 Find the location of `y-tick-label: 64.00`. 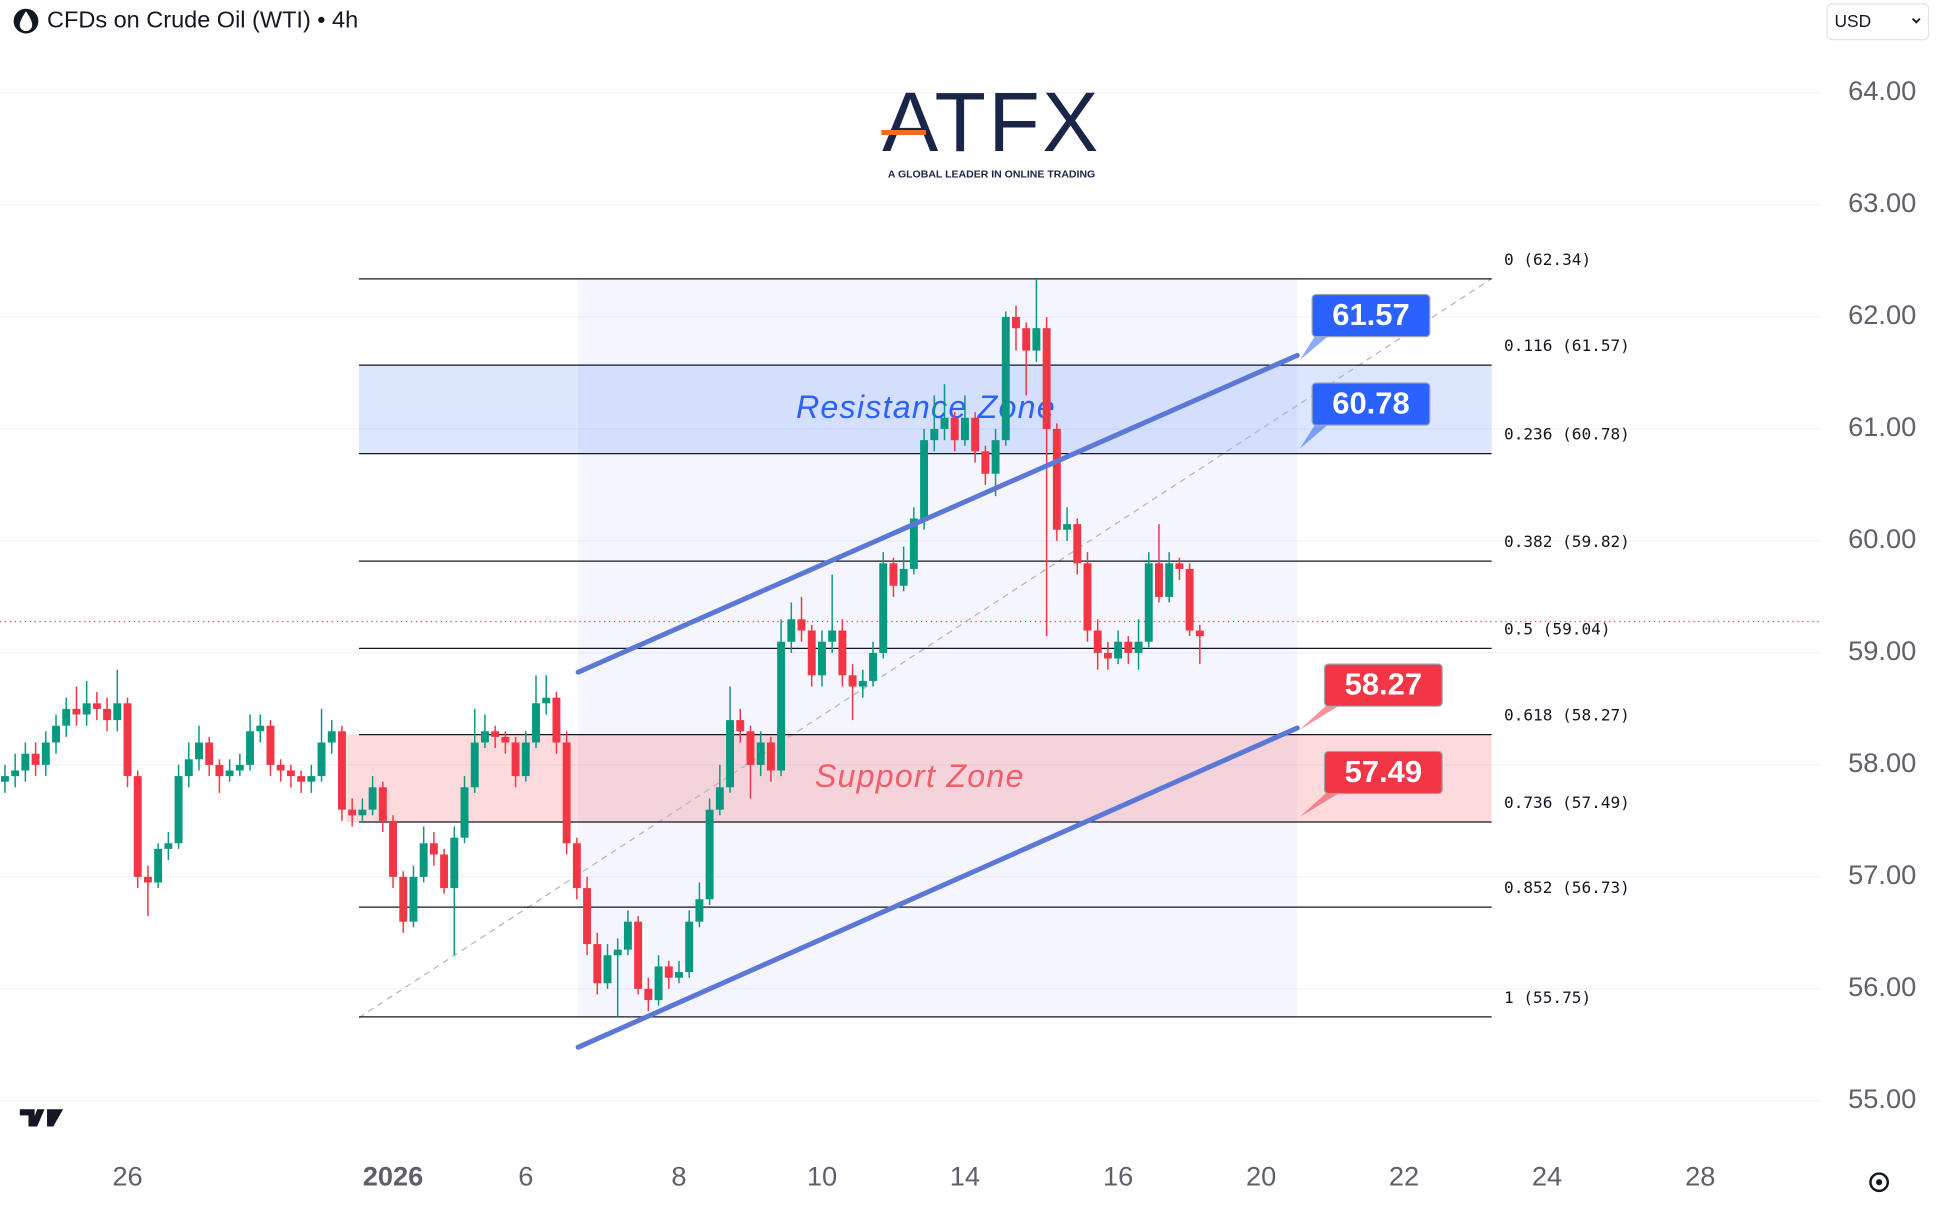

y-tick-label: 64.00 is located at coordinates (1882, 90).